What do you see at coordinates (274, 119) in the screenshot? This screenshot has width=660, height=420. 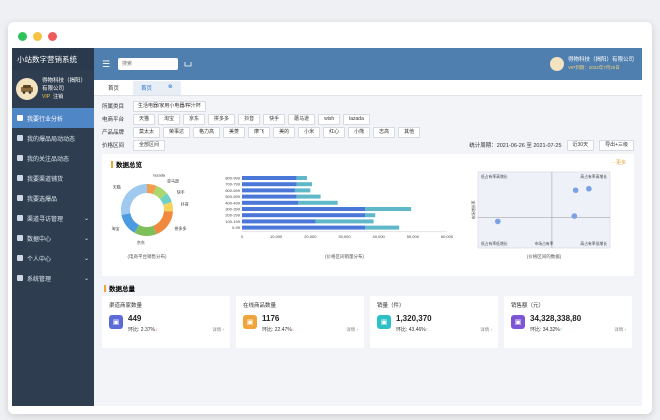 I see `platform-chip: 快手` at bounding box center [274, 119].